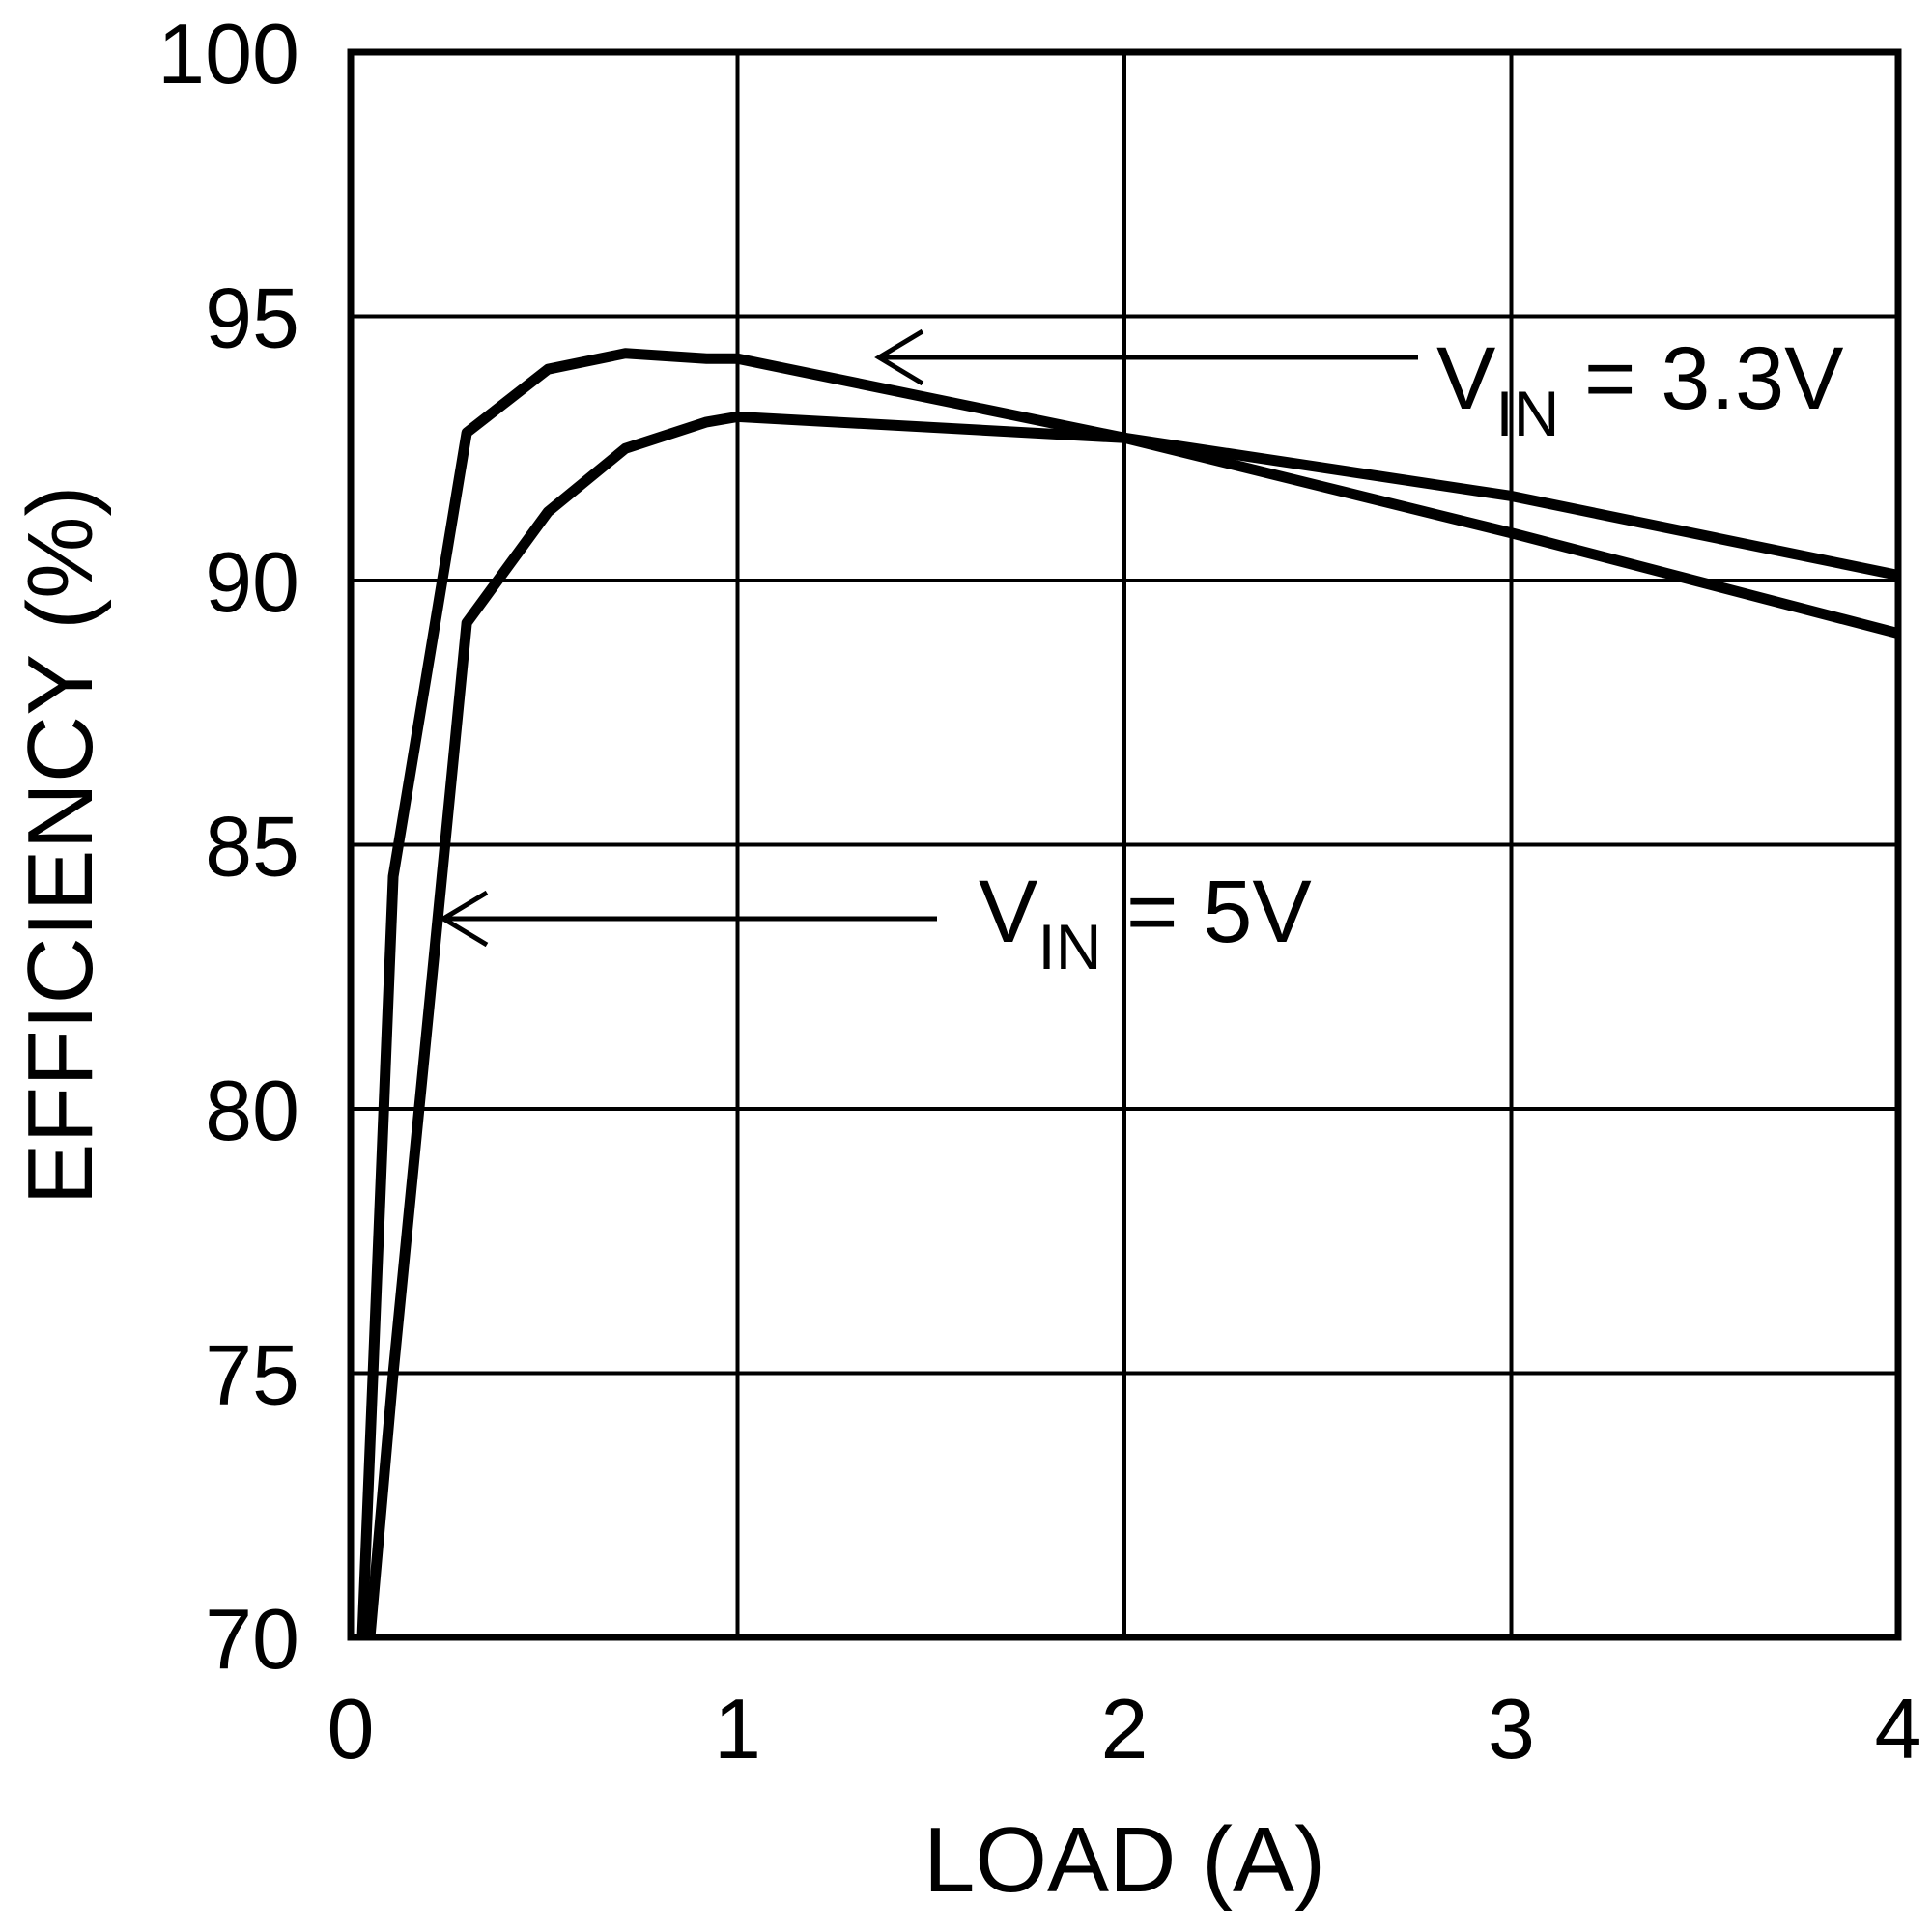  What do you see at coordinates (1898, 1728) in the screenshot?
I see `x-tick-label: 4` at bounding box center [1898, 1728].